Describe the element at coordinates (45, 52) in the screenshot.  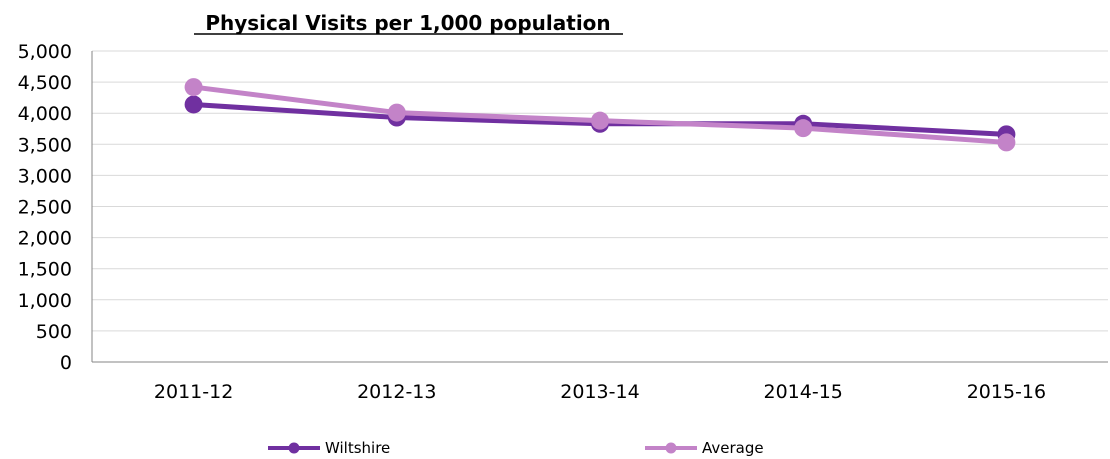
I see `y-tick-label: 5,000` at that location.